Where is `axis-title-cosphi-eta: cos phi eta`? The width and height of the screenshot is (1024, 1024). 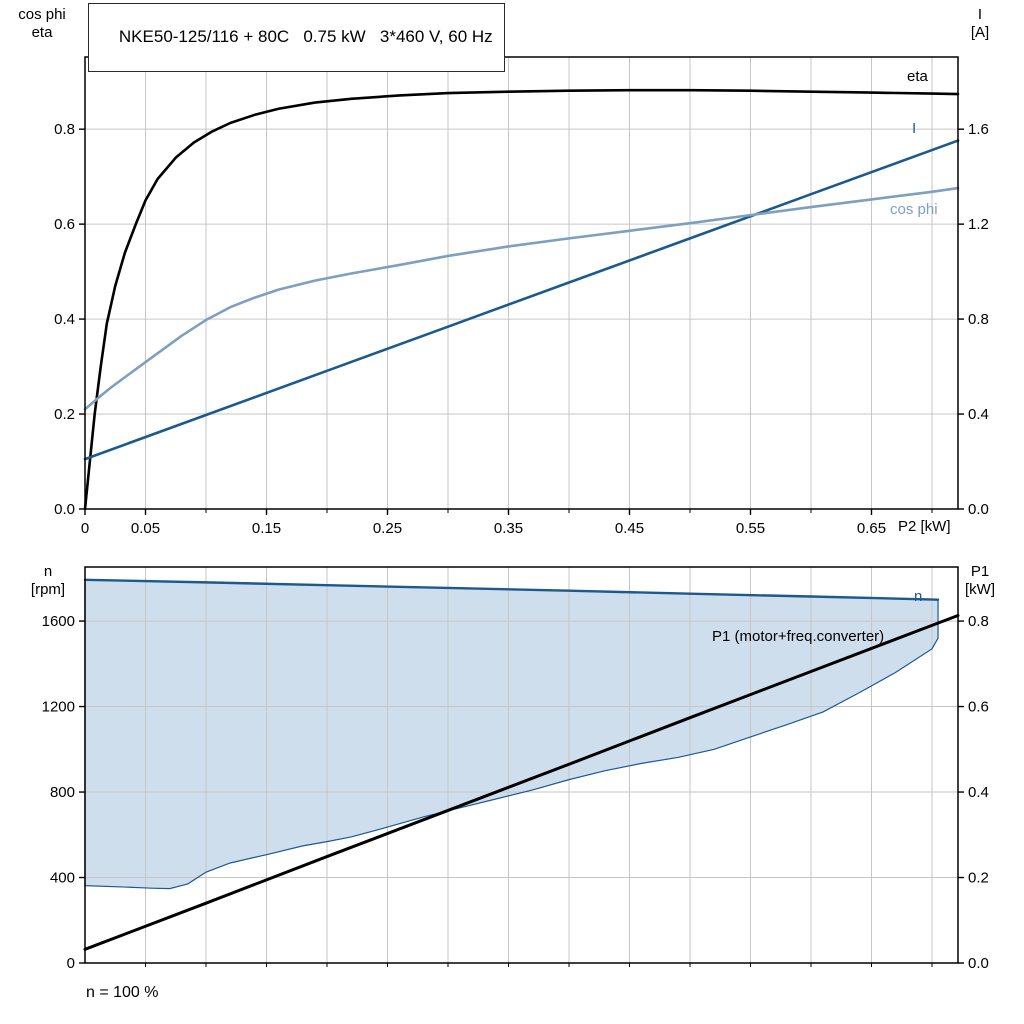
axis-title-cosphi-eta: cos phi eta is located at coordinates (42, 23).